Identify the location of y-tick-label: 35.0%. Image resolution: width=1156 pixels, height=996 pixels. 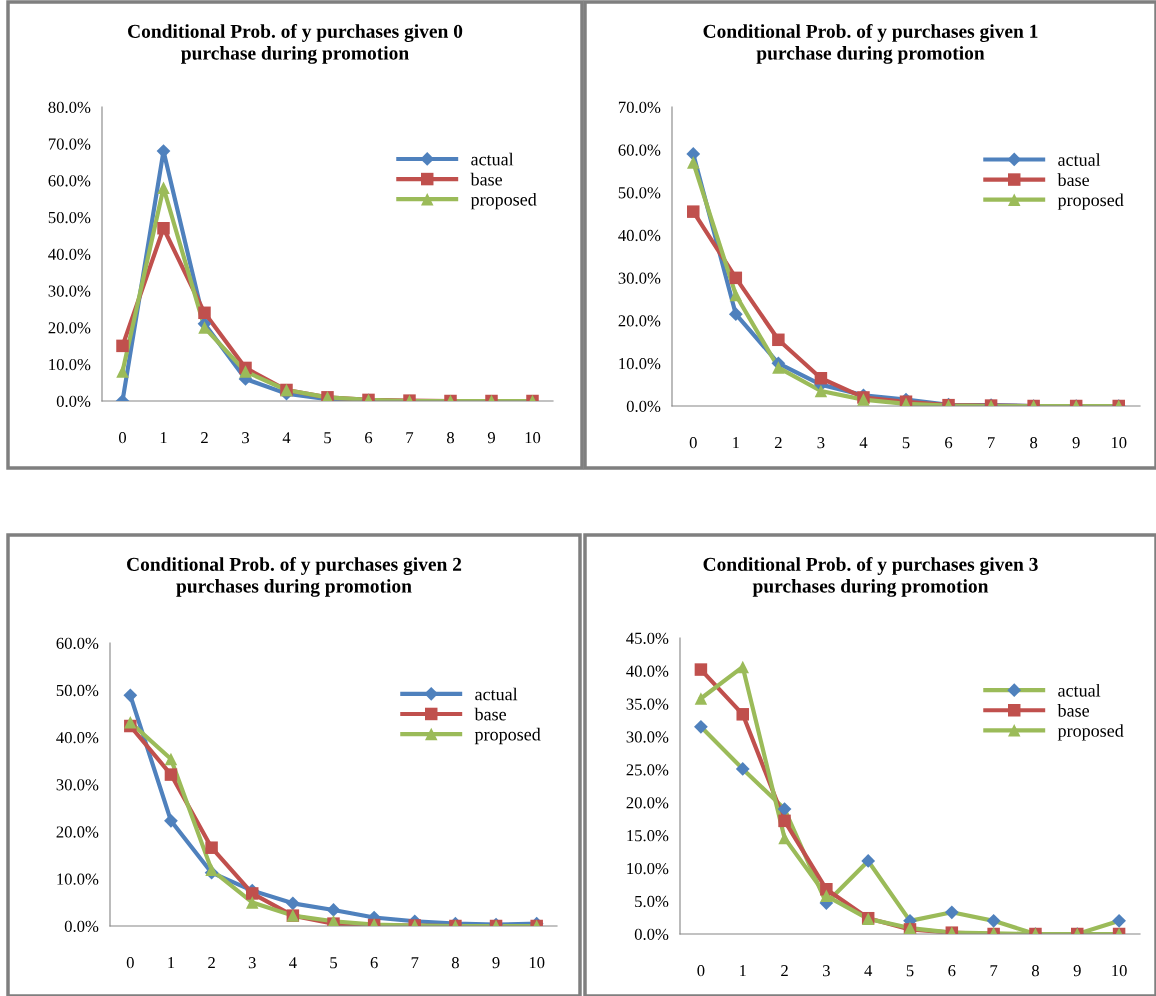
(647, 704).